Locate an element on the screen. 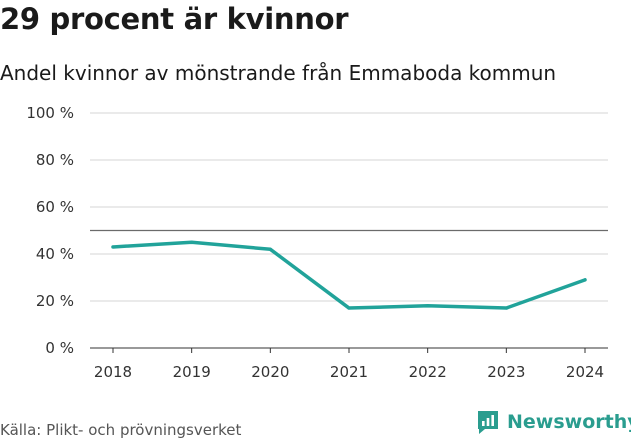  chart-title: 29 procent är kvinnor is located at coordinates (174, 19).